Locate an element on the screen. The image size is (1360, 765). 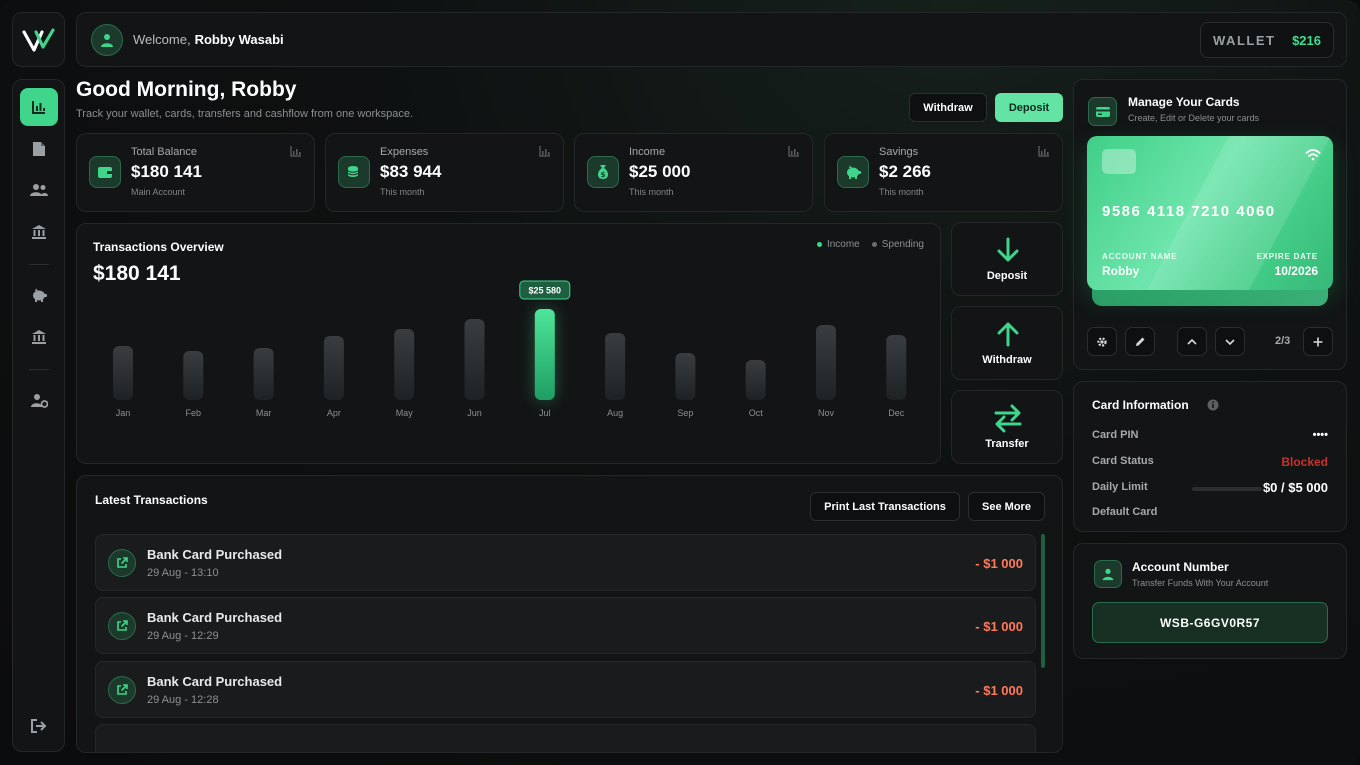
stat-subtitle: Main Account is located at coordinates (158, 192).